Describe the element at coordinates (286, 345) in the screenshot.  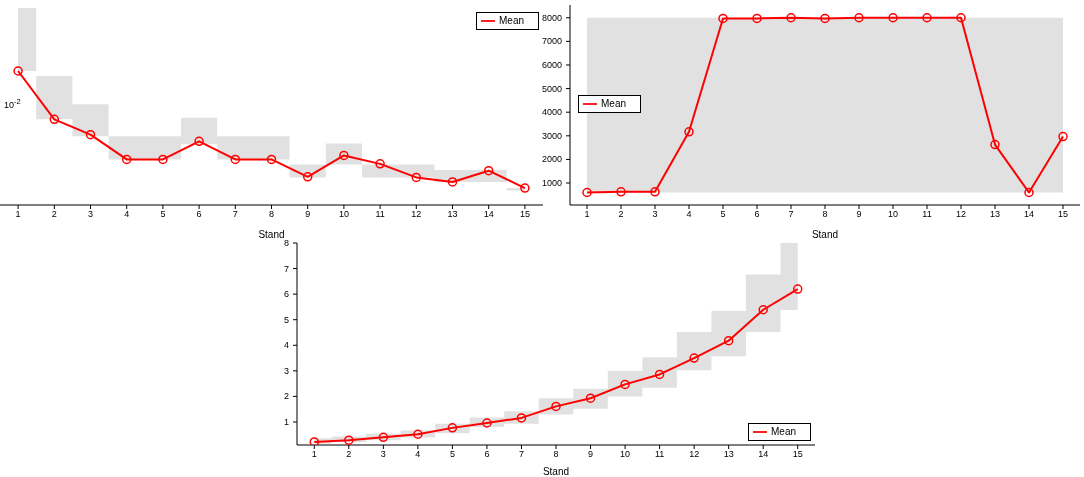
I see `y-tick-label: 4` at that location.